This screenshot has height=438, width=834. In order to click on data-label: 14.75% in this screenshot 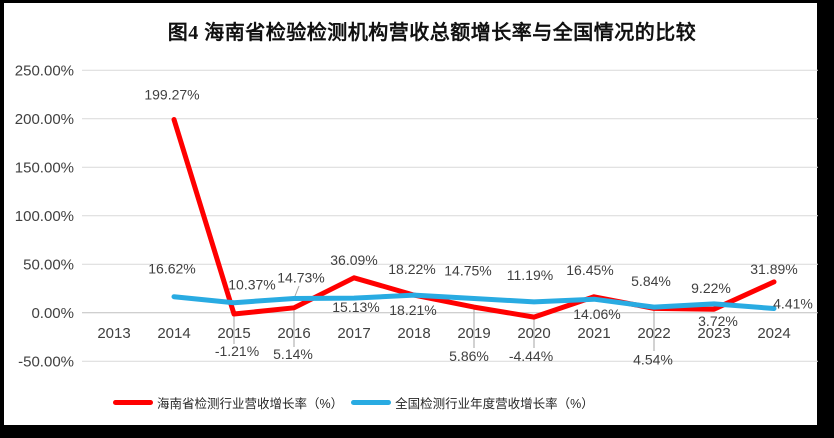, I will do `click(467, 270)`.